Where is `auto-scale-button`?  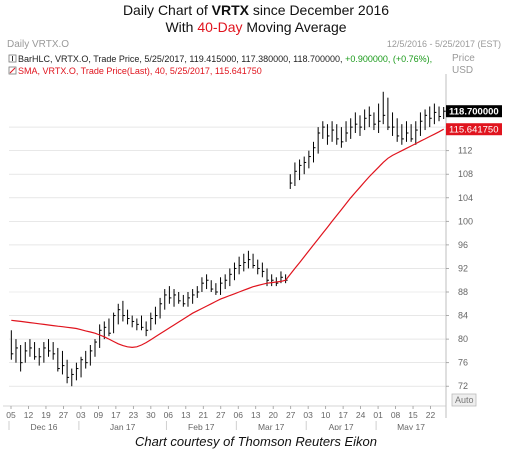 auto-scale-button is located at coordinates (464, 400).